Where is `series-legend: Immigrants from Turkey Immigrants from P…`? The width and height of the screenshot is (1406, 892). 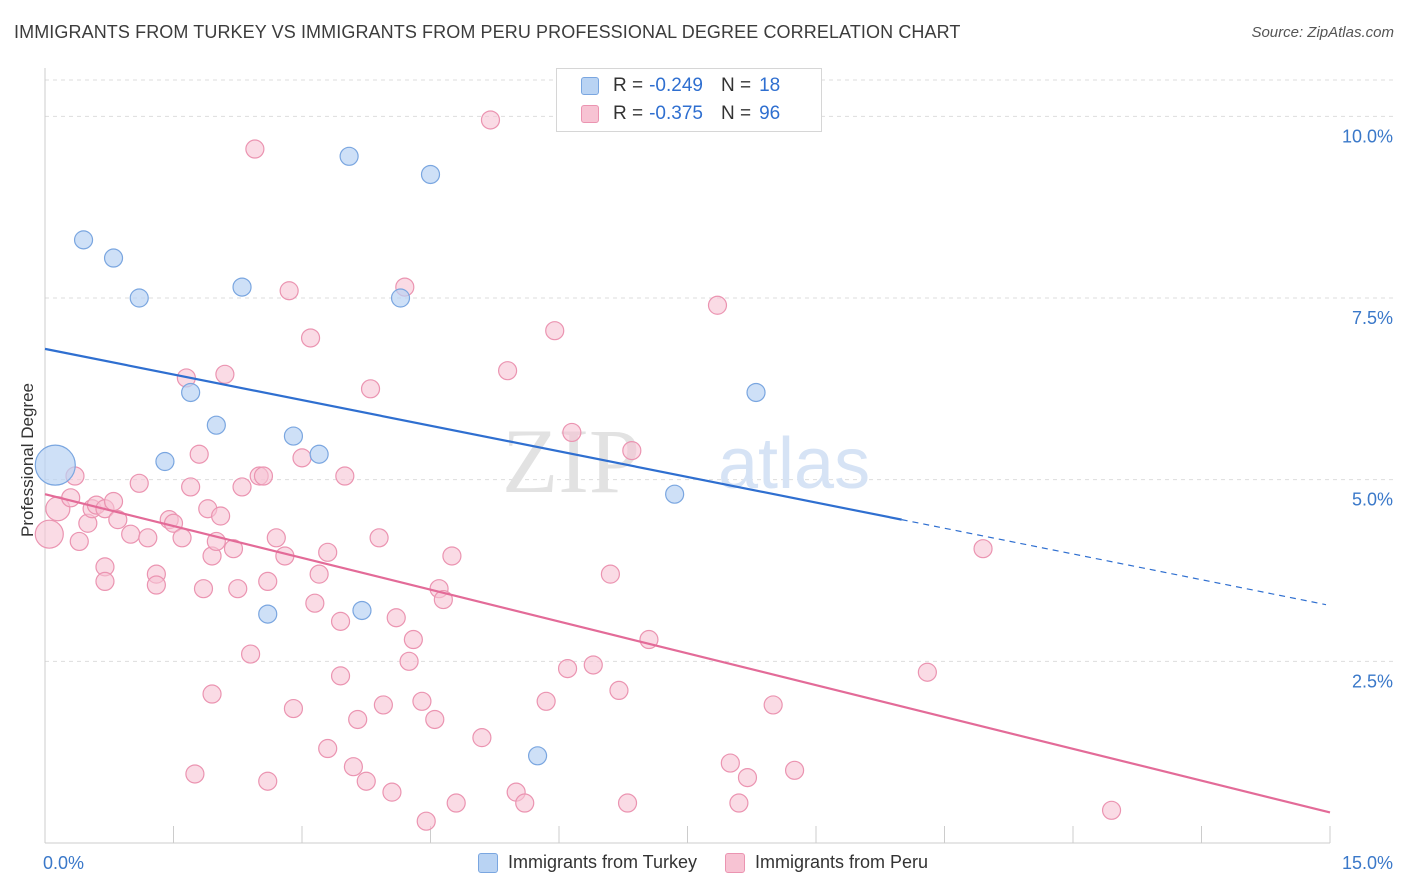 series-legend: Immigrants from Turkey Immigrants from P… is located at coordinates (703, 862).